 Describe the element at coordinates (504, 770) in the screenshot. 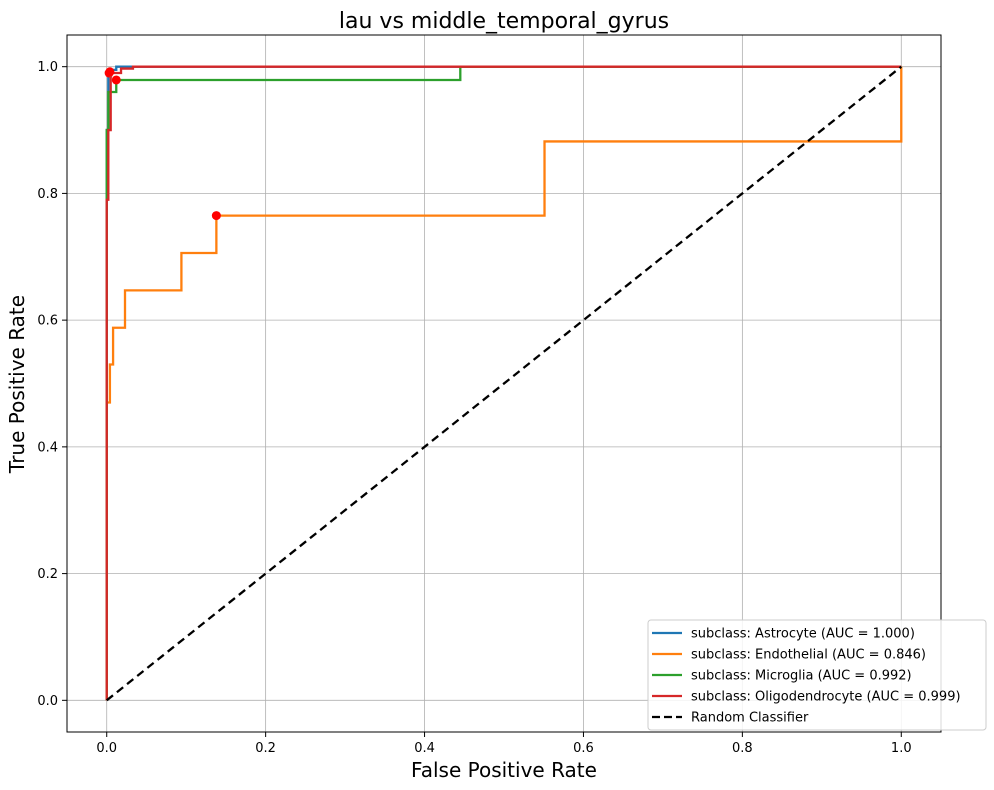

I see `x-axis-label: False Positive Rate` at that location.